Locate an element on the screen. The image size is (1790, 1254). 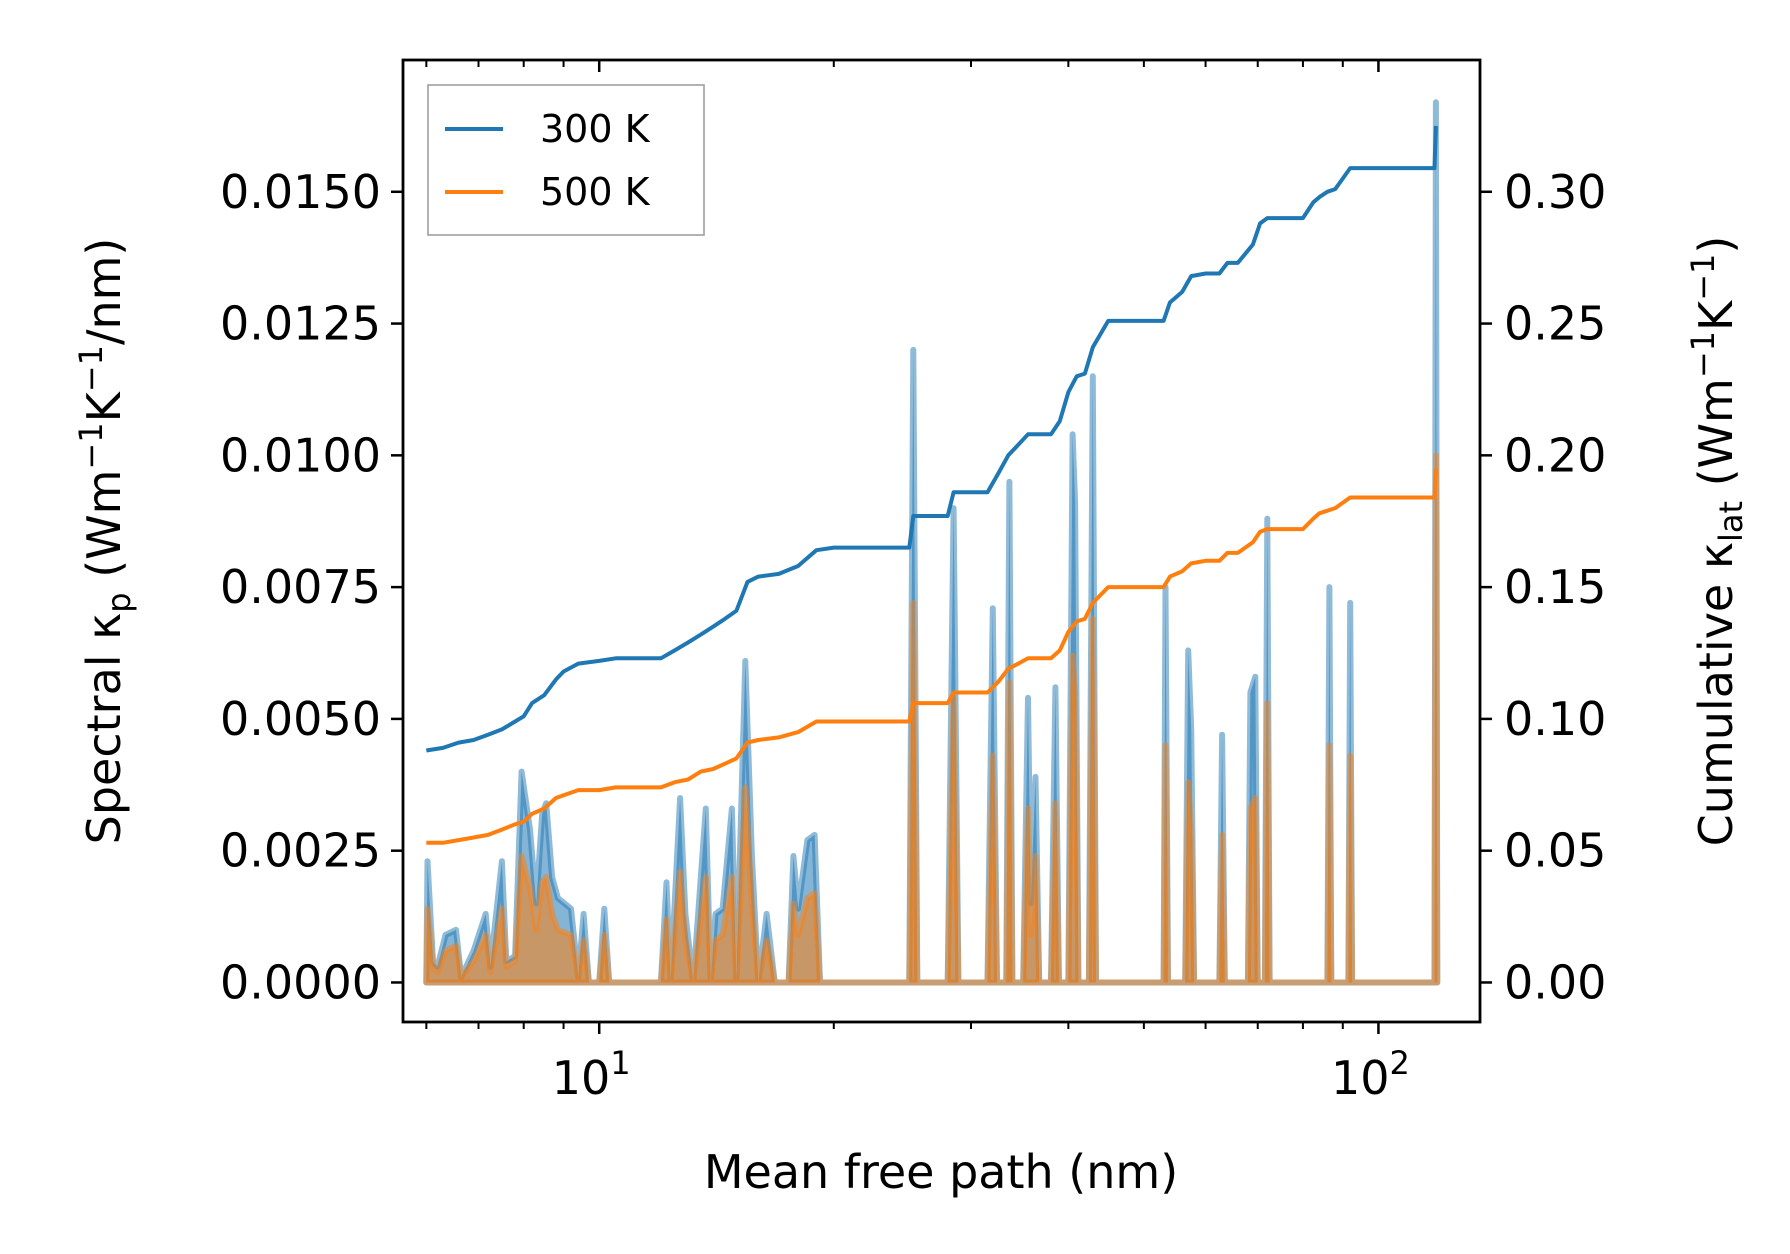
right-tick-label: 0.00 is located at coordinates (1555, 982).